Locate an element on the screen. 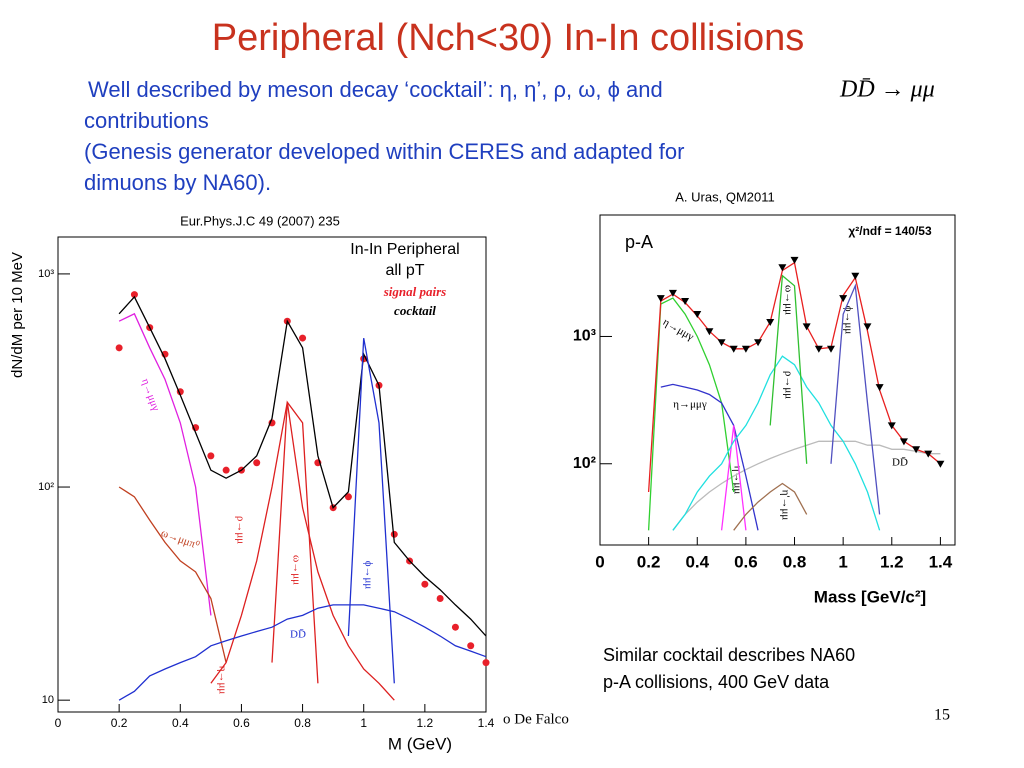  curve-label: η'→μμ is located at coordinates (785, 505).